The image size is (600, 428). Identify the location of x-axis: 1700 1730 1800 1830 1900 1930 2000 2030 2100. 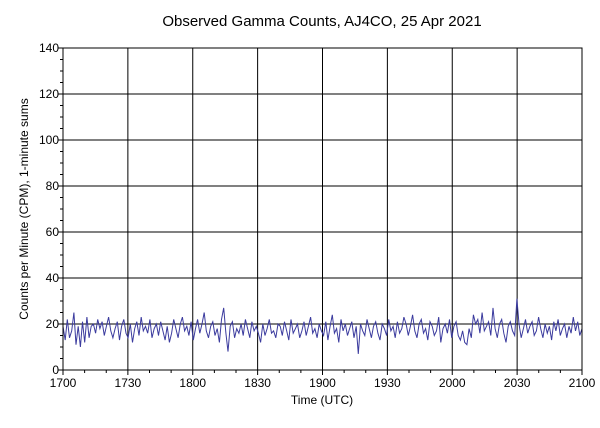
(323, 380).